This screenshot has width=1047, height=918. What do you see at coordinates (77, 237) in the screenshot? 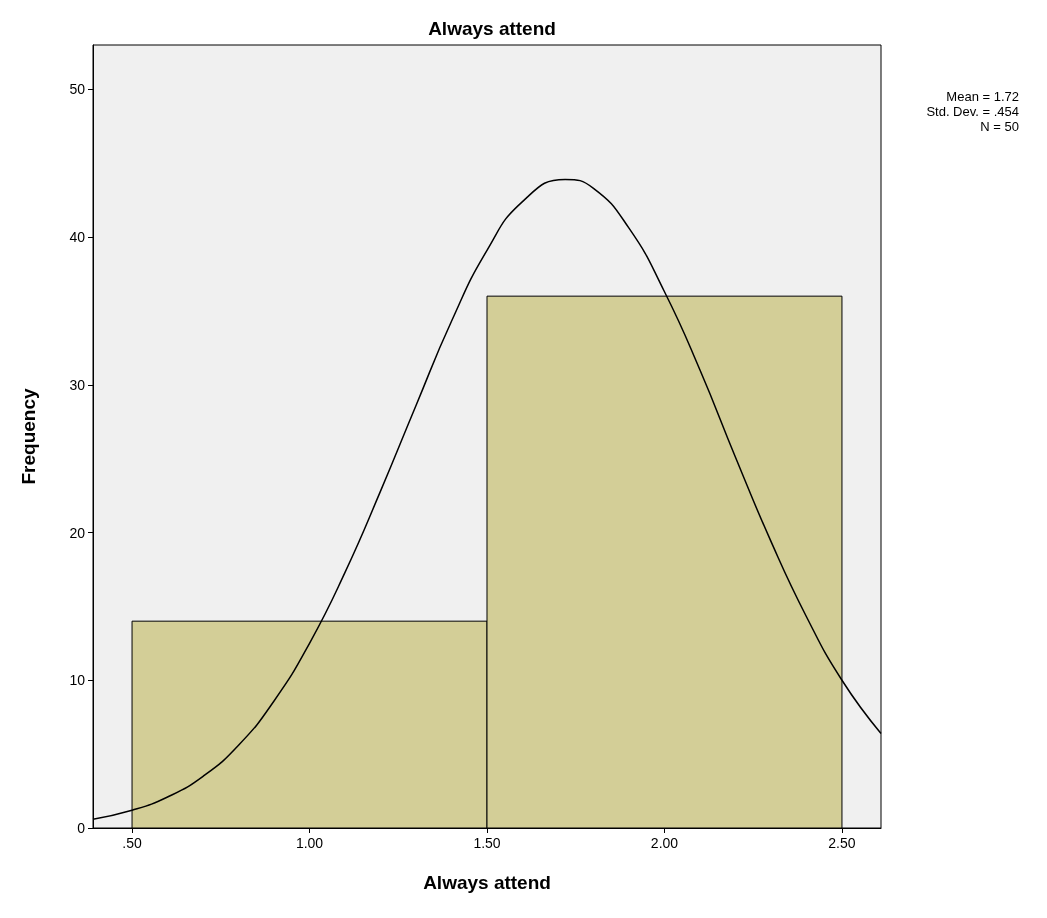
I see `y-tick-label: 40` at bounding box center [77, 237].